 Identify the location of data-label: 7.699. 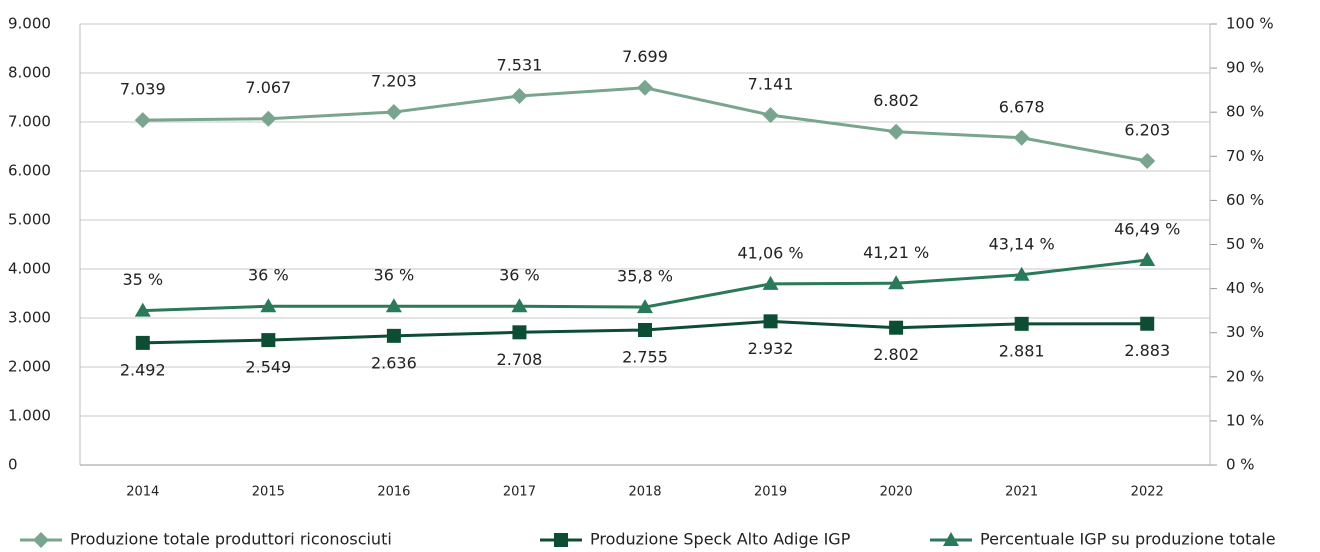
(645, 56).